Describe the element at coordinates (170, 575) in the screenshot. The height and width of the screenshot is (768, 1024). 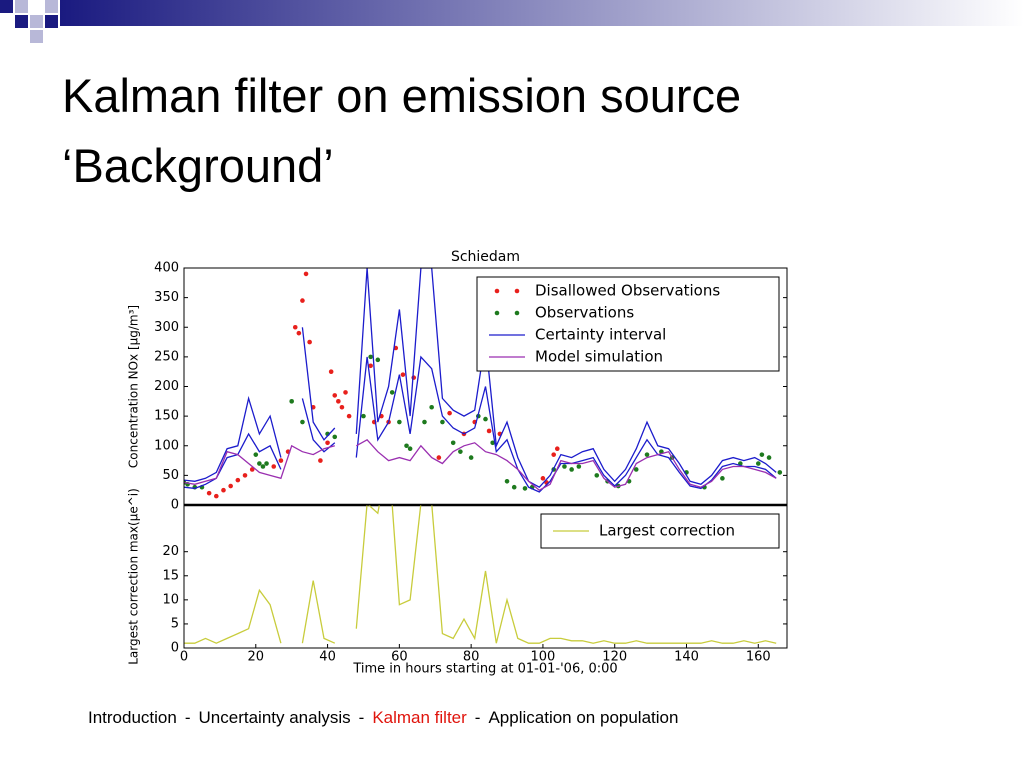
I see `y-tick-label: 15` at that location.